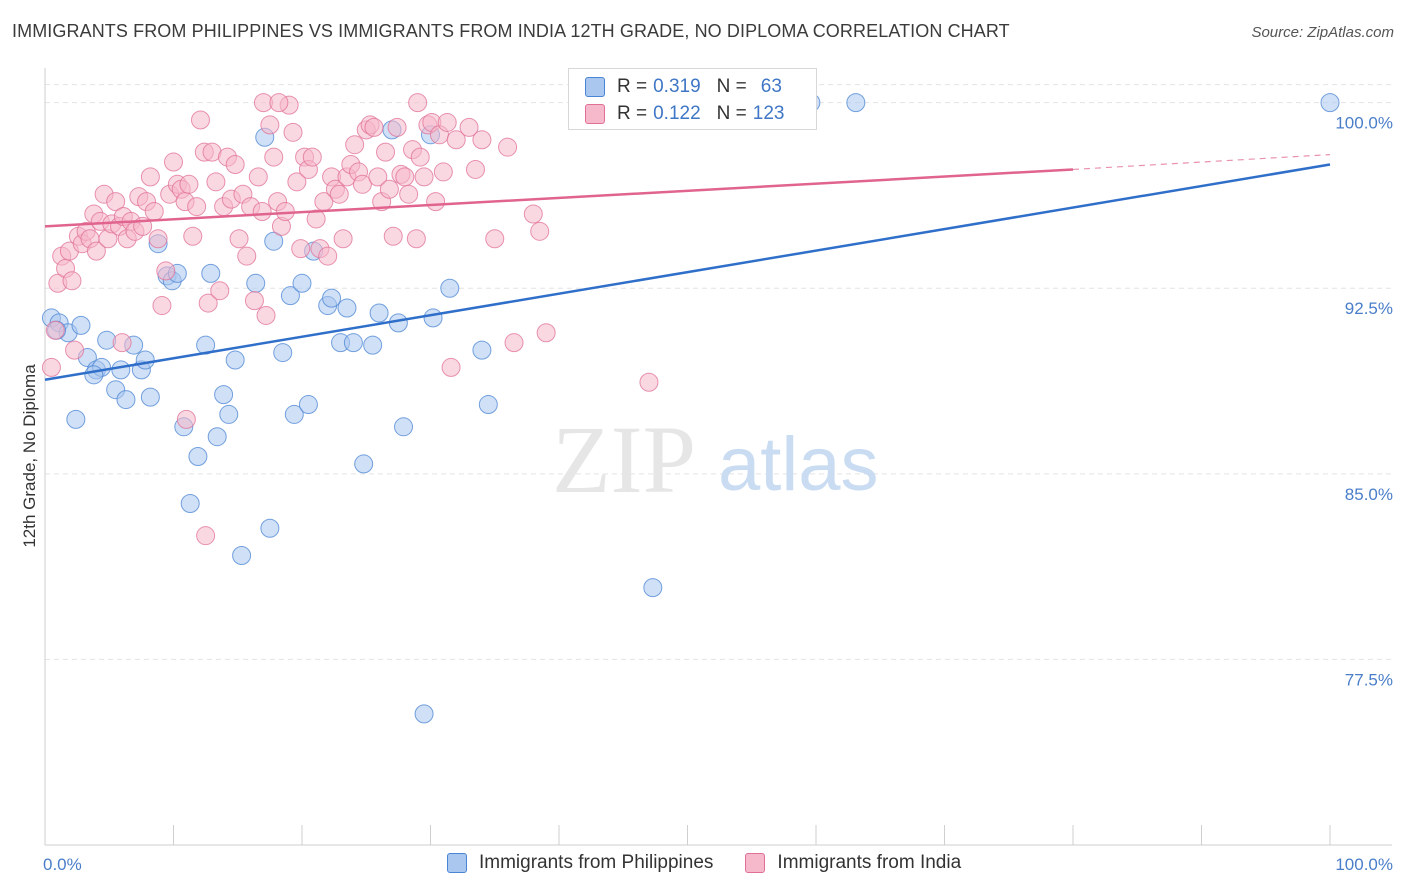 The image size is (1406, 892). What do you see at coordinates (1201, 162) in the screenshot?
I see `trend-line-india-extension` at bounding box center [1201, 162].